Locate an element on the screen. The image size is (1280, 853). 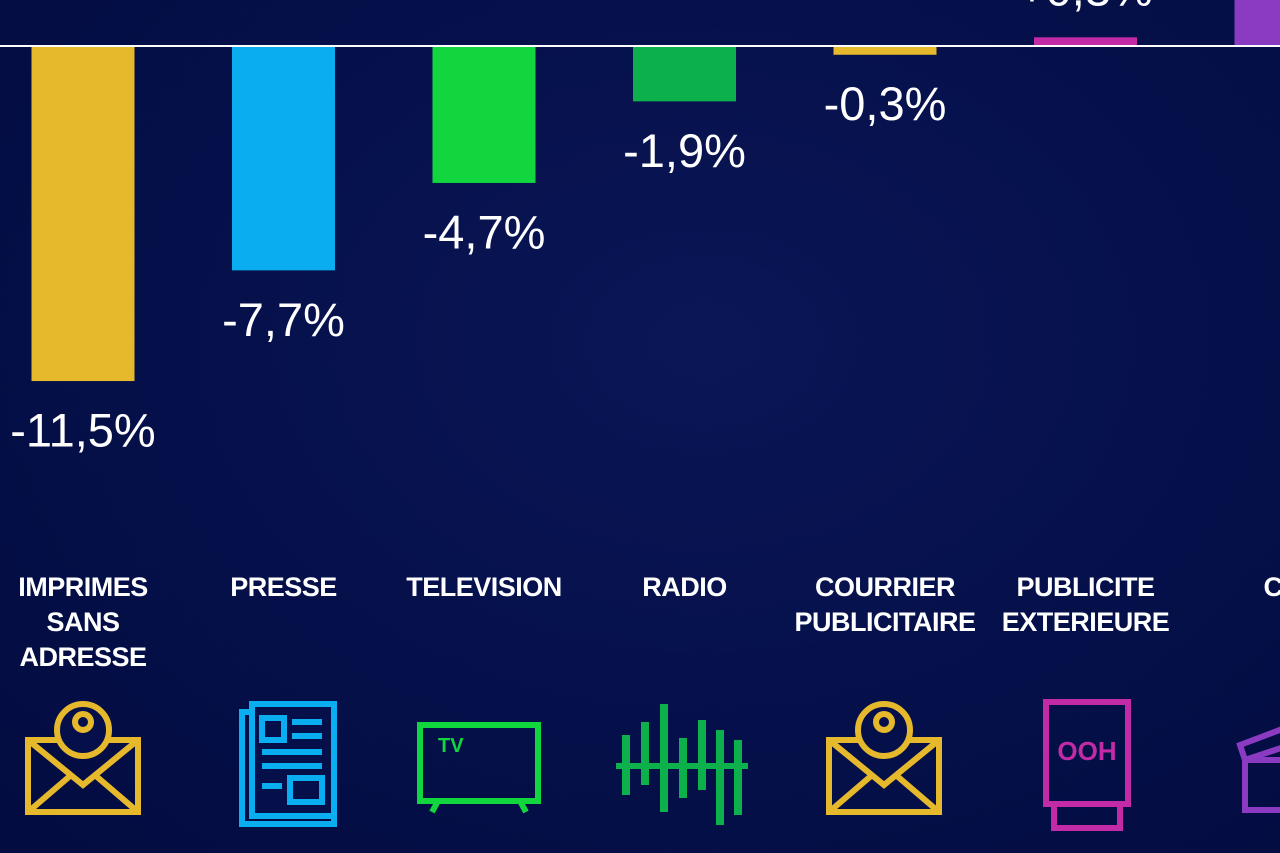
billboard-icon: OOH is located at coordinates (1087, 765).